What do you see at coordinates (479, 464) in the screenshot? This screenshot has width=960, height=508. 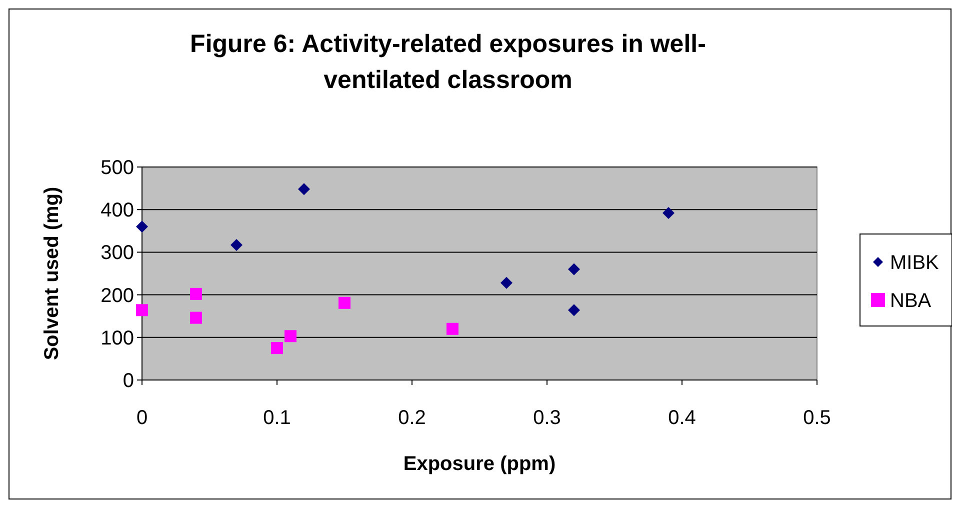 I see `x-axis-title: Exposure (ppm)` at bounding box center [479, 464].